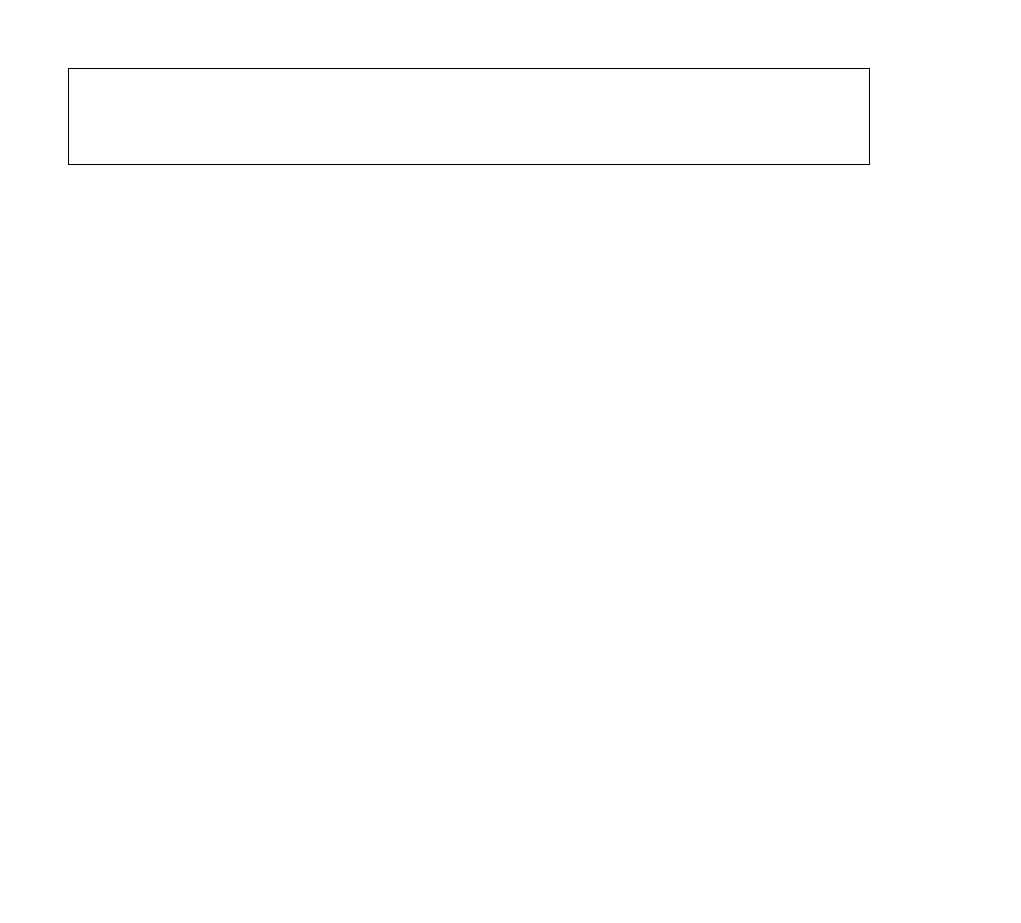 This screenshot has height=923, width=1021. I want to click on plot-area, so click(469, 108).